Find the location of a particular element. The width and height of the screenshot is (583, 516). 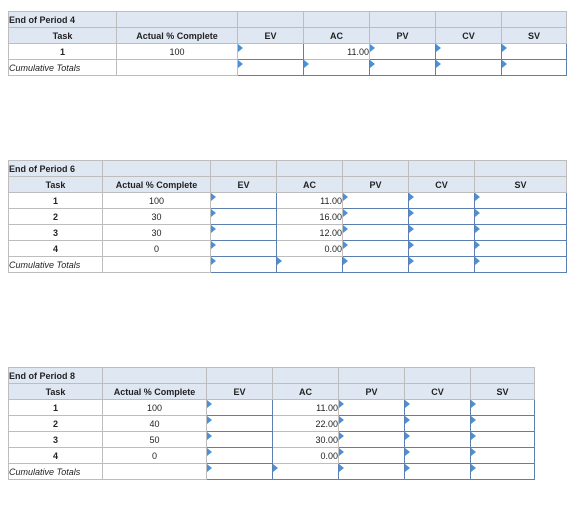

actual-complete-value: 50 is located at coordinates (154, 439).